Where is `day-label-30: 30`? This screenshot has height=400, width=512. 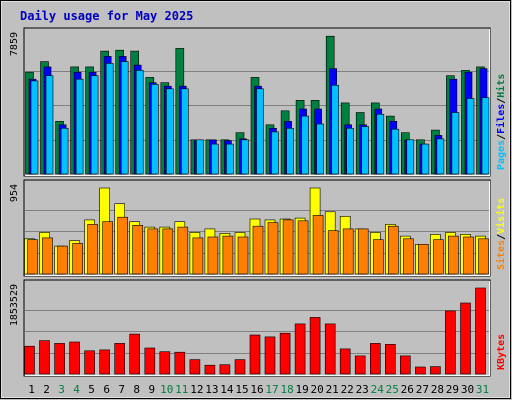 day-label-30: 30 is located at coordinates (467, 389).